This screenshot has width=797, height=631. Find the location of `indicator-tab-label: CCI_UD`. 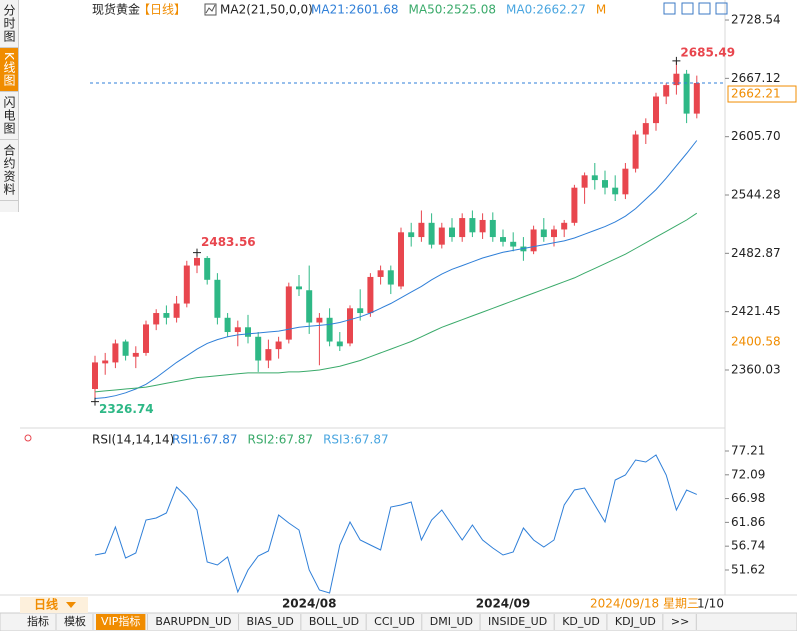

indicator-tab-label: CCI_UD is located at coordinates (394, 621).